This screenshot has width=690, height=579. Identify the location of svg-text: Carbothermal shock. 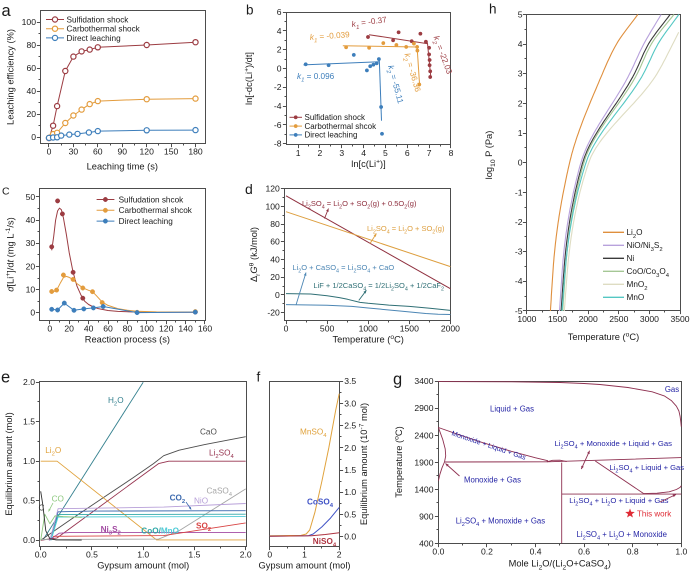
(104, 29).